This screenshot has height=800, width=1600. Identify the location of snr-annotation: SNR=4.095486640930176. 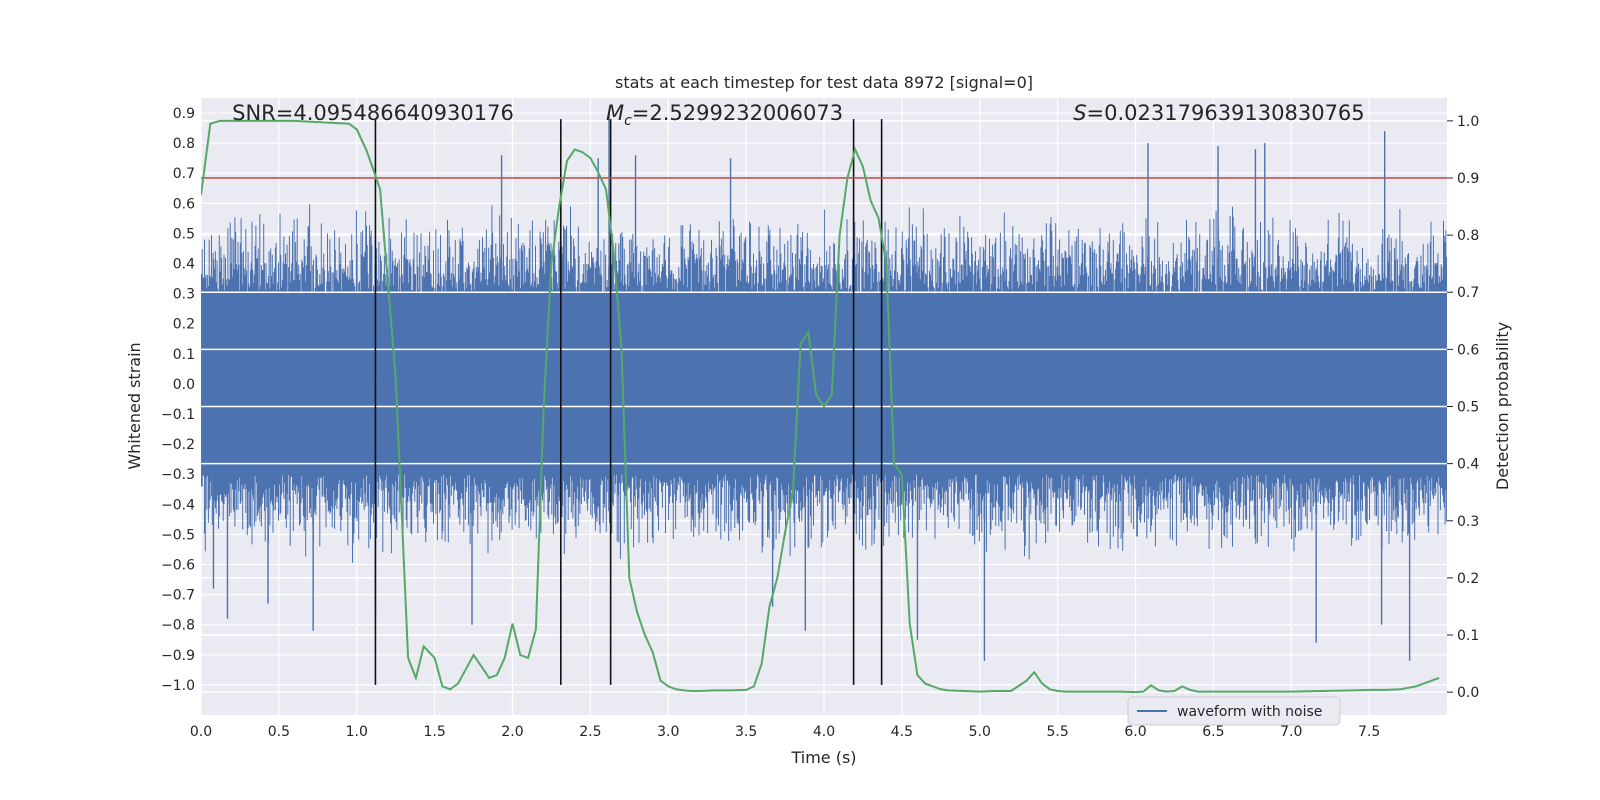
(373, 113).